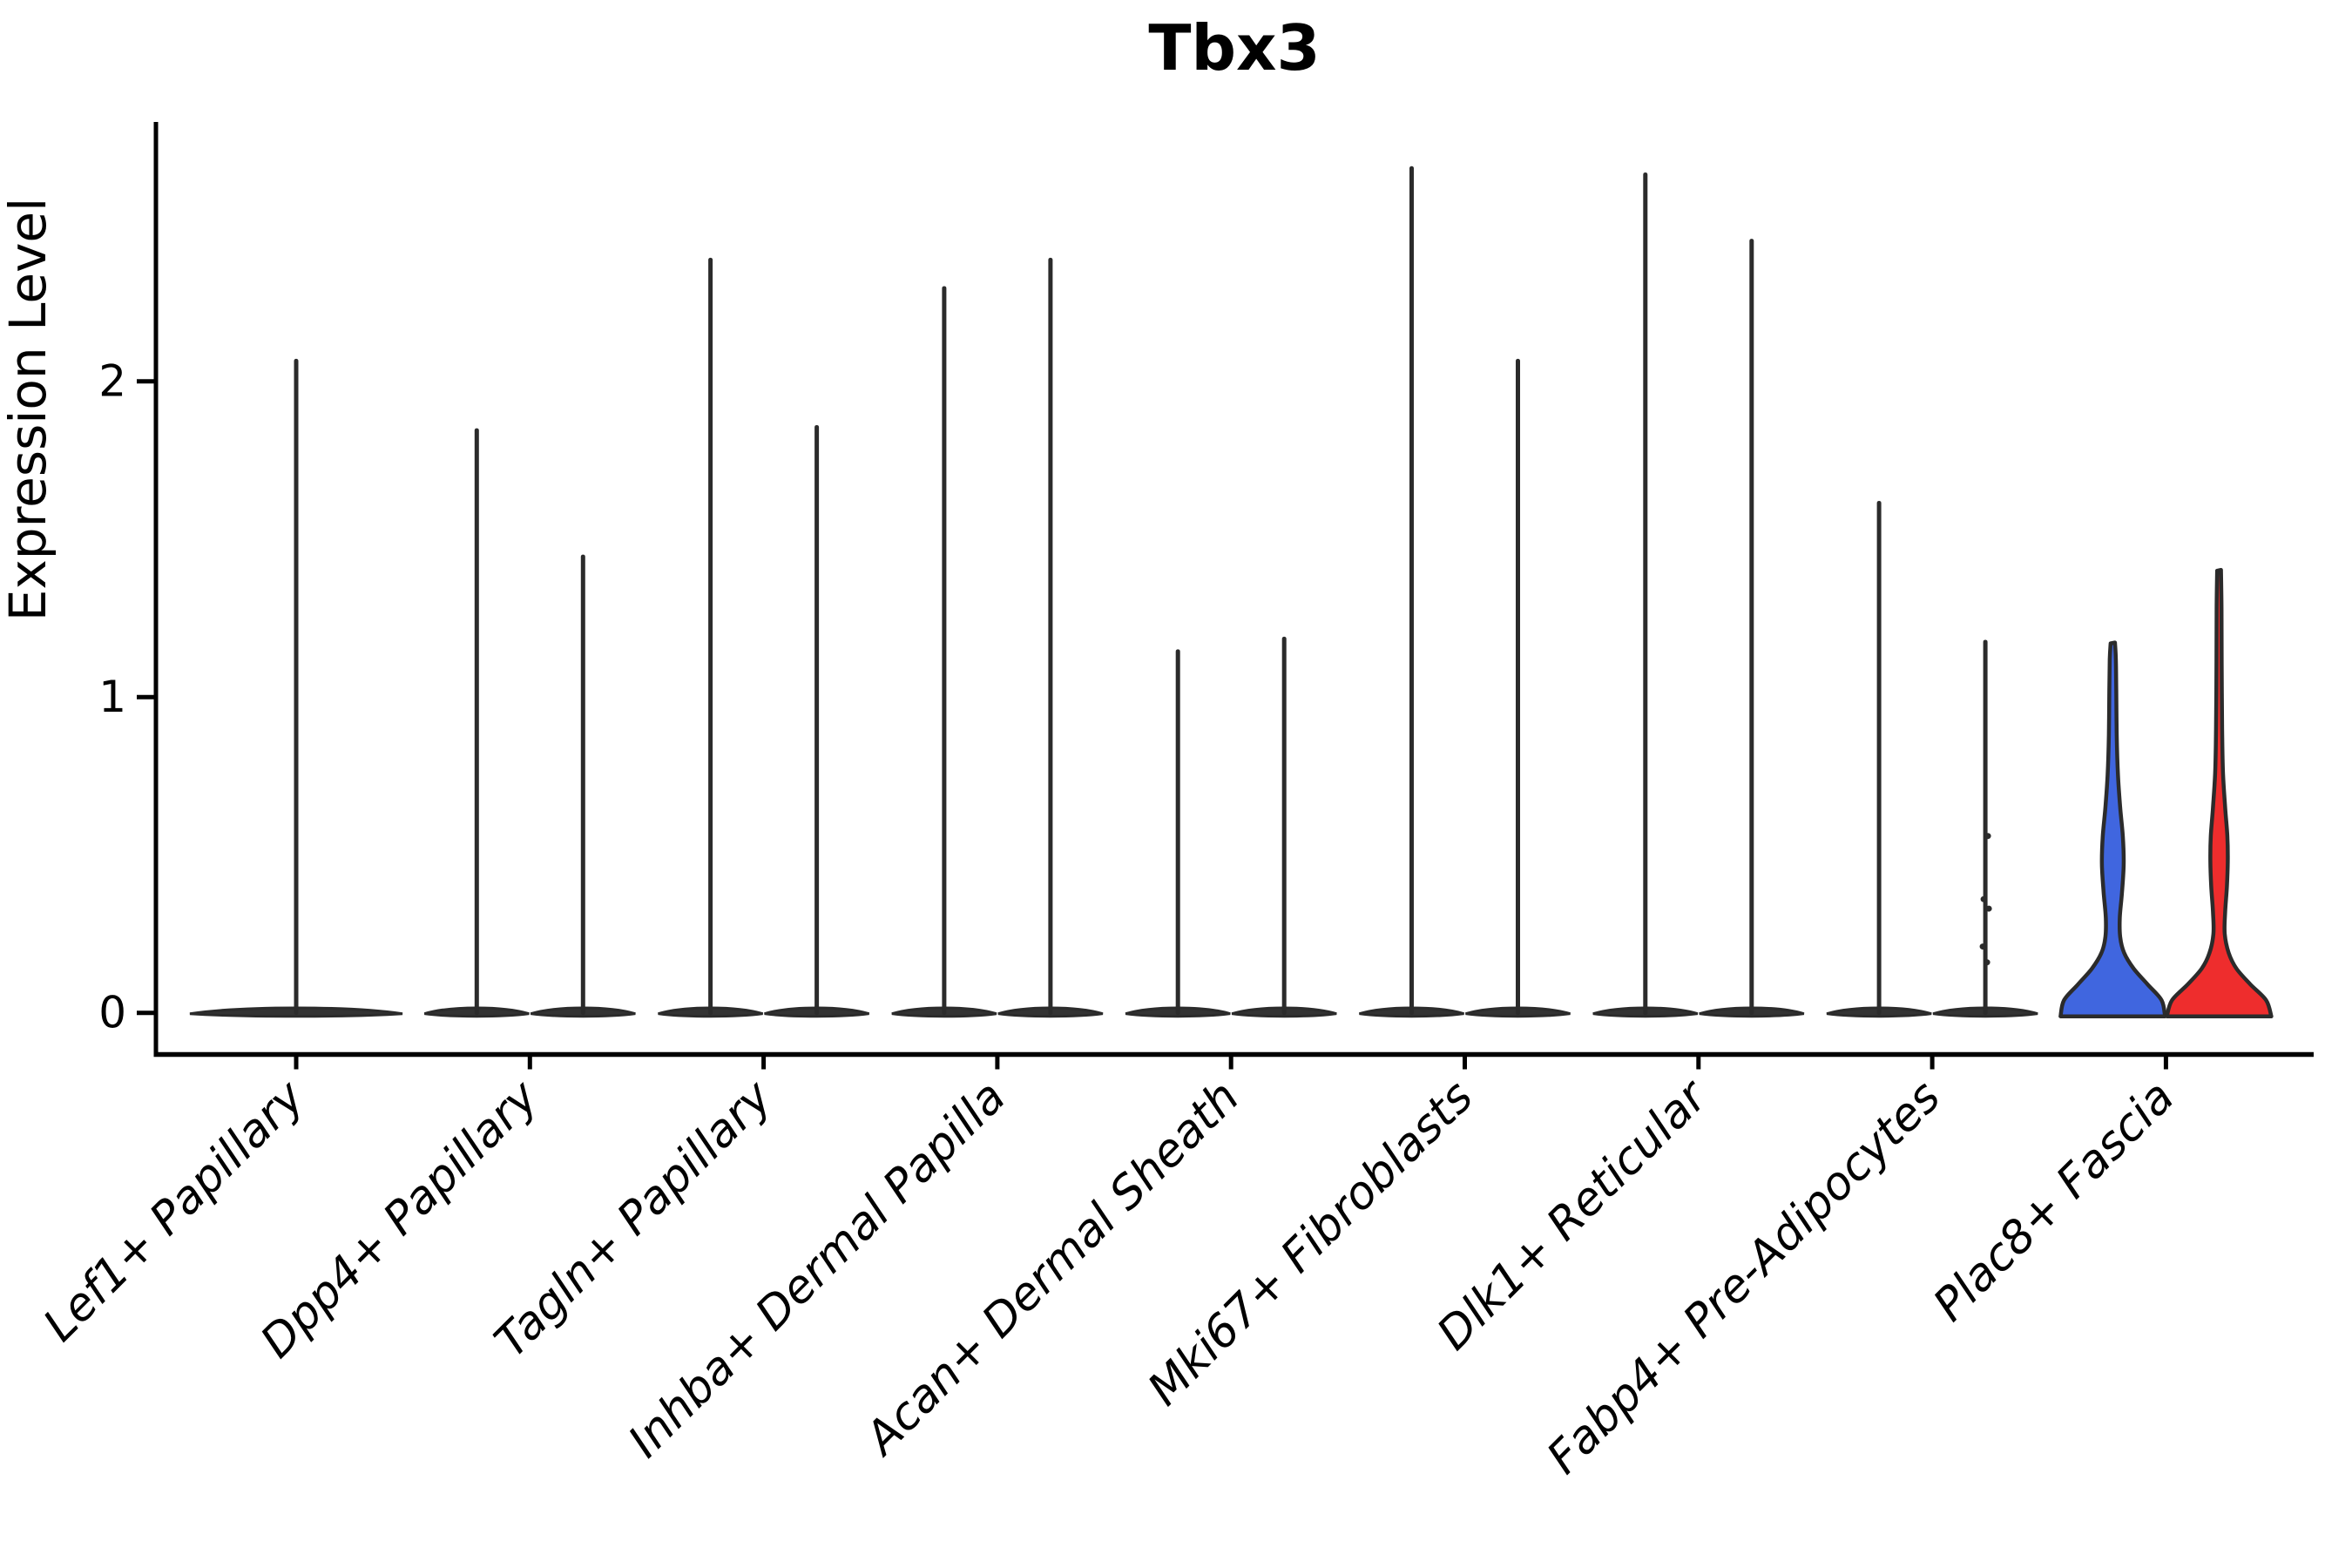 The height and width of the screenshot is (1568, 2352). Describe the element at coordinates (112, 381) in the screenshot. I see `y-tick-label: 2` at that location.